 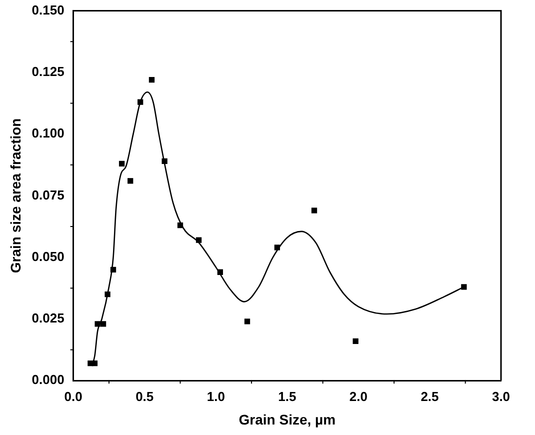 I want to click on y-tick-label: 0.000, so click(x=48, y=380).